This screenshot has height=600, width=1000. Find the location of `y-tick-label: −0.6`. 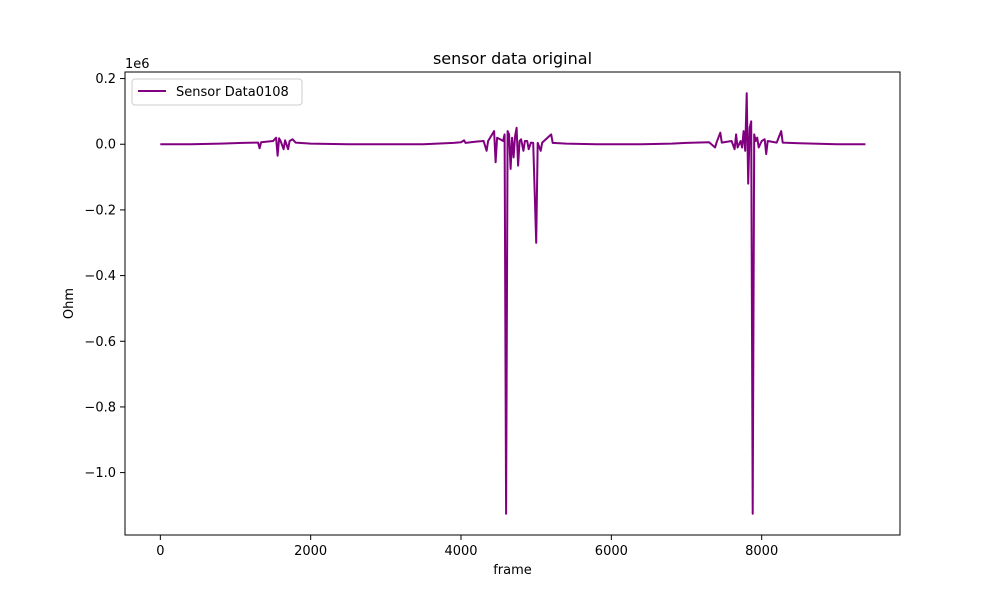

y-tick-label: −0.6 is located at coordinates (100, 342).